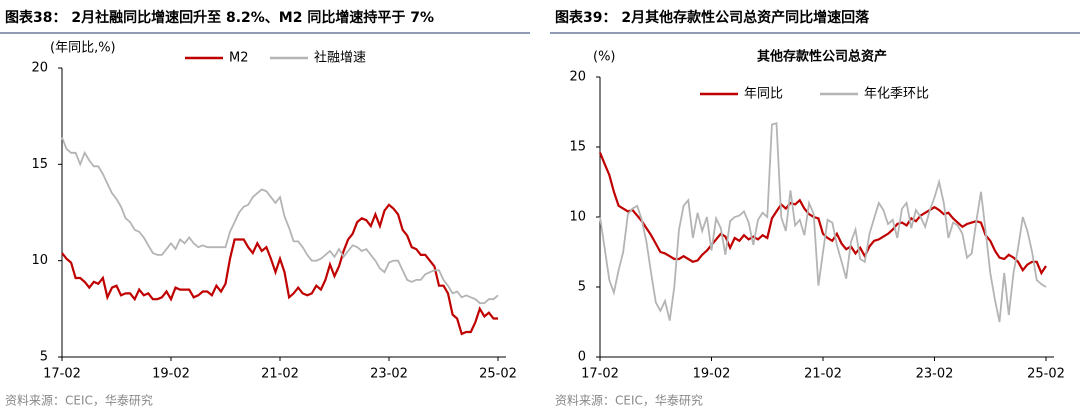  I want to click on chart-title: 图表39： 2月其他存款性公司总资产同比增速回落, so click(712, 17).